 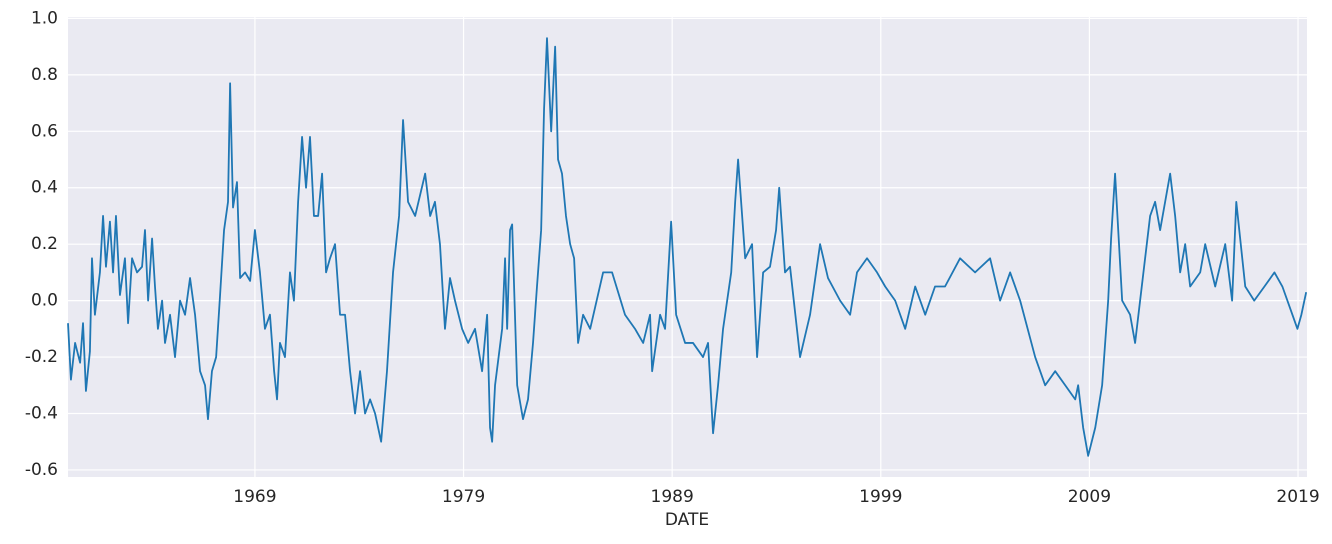 What do you see at coordinates (44, 244) in the screenshot?
I see `y-tick-label: 0.2` at bounding box center [44, 244].